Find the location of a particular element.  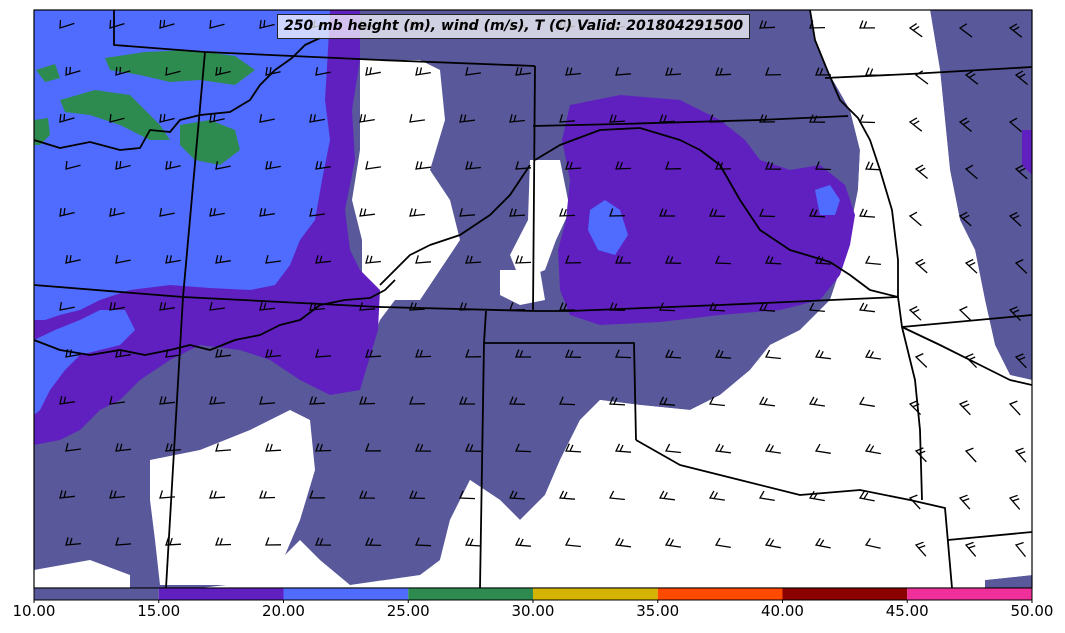

colorbar-tick-label: 30.00 is located at coordinates (533, 611).